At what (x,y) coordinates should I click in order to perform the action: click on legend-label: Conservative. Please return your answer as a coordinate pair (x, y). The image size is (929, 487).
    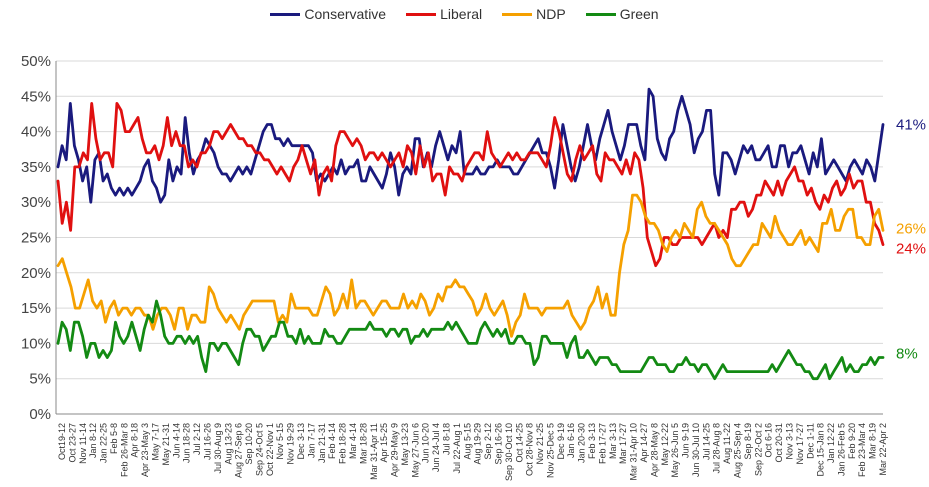
    Looking at the image, I should click on (345, 14).